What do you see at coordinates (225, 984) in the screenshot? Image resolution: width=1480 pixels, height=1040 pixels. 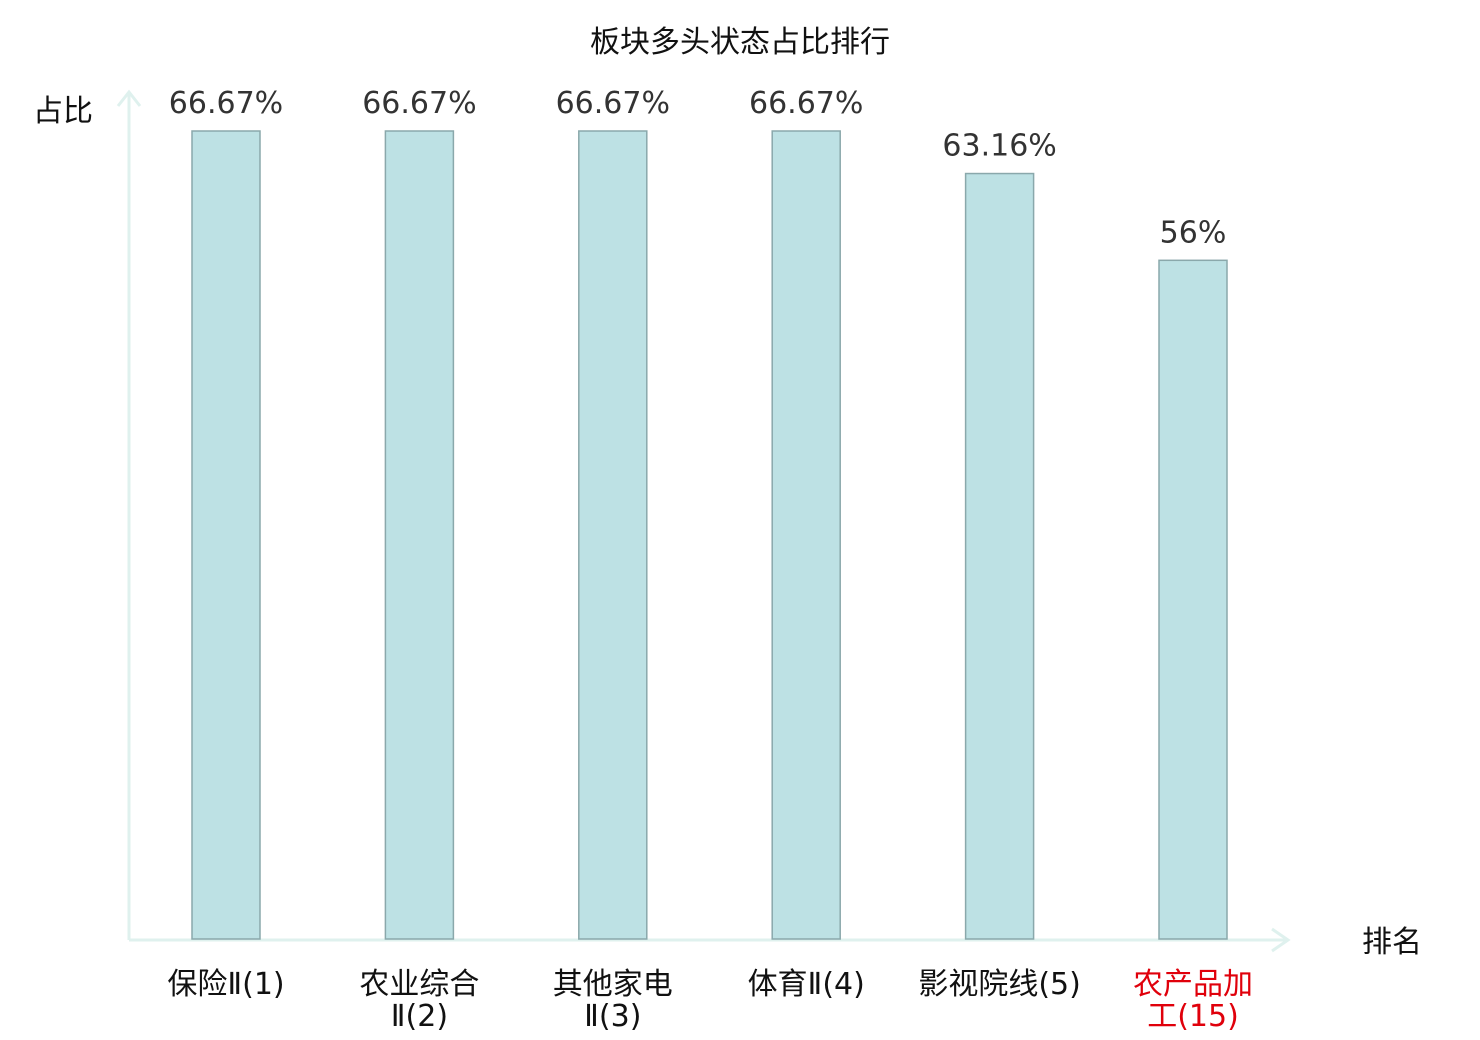 I see `category-label-1: 保险Ⅱ(1)` at bounding box center [225, 984].